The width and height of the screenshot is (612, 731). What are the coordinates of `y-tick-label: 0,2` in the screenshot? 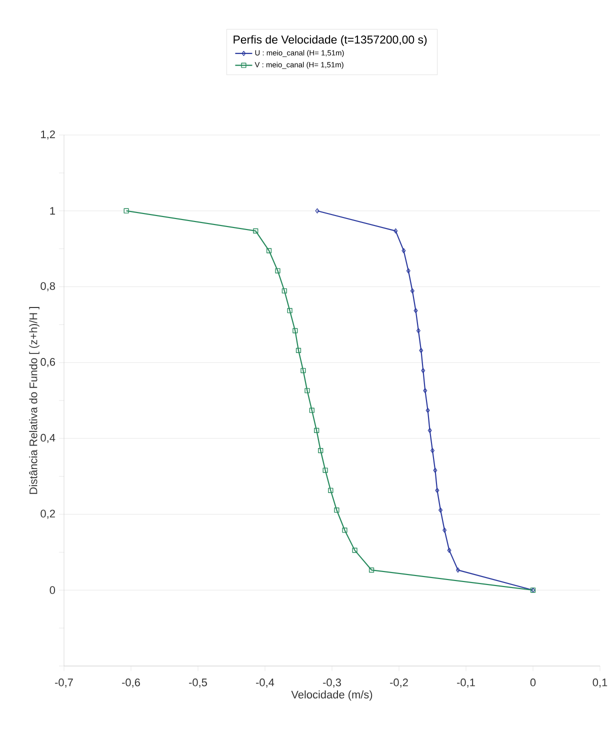 It's located at (47, 514).